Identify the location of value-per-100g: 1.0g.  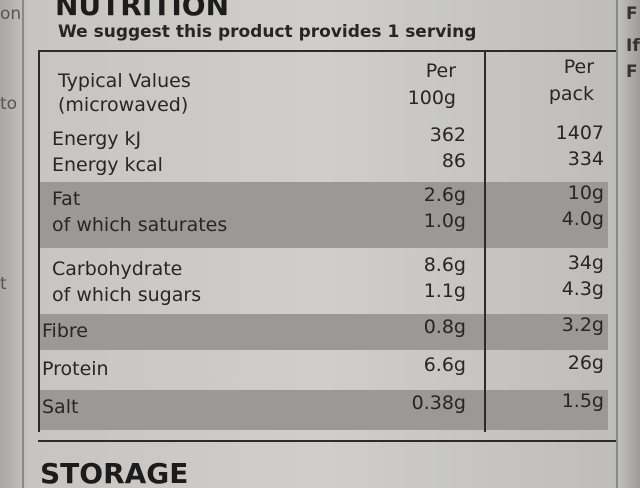
(444, 221).